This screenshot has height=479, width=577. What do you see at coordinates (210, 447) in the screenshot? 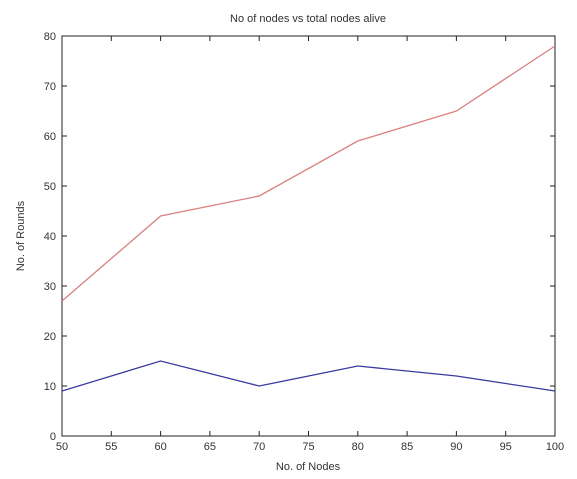
I see `x-tick-label: 65` at bounding box center [210, 447].